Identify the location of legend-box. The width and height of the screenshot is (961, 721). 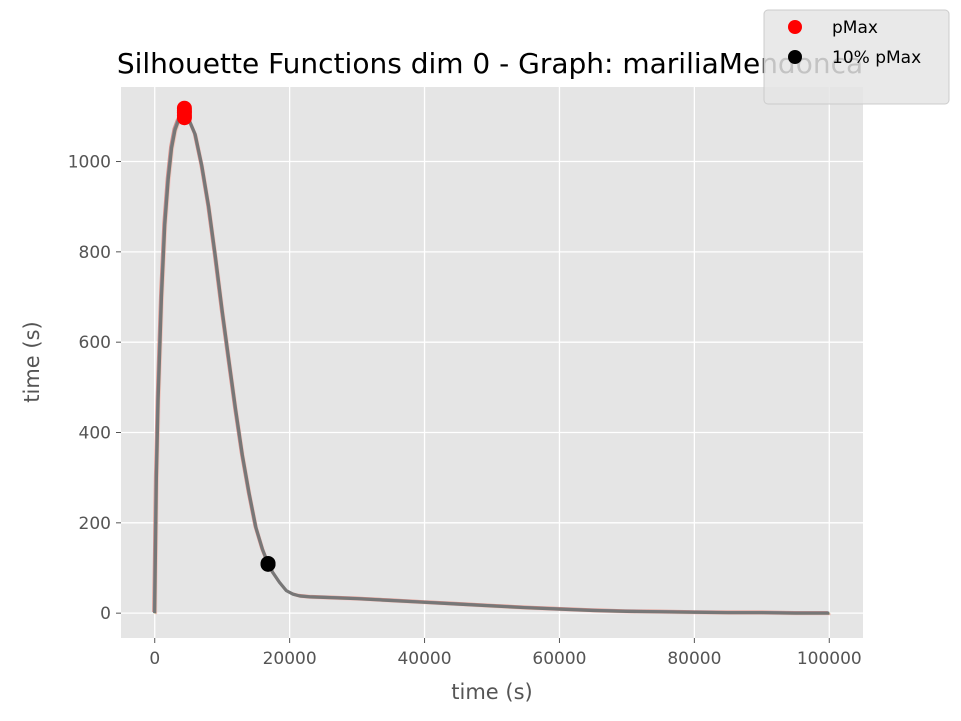
(856, 57).